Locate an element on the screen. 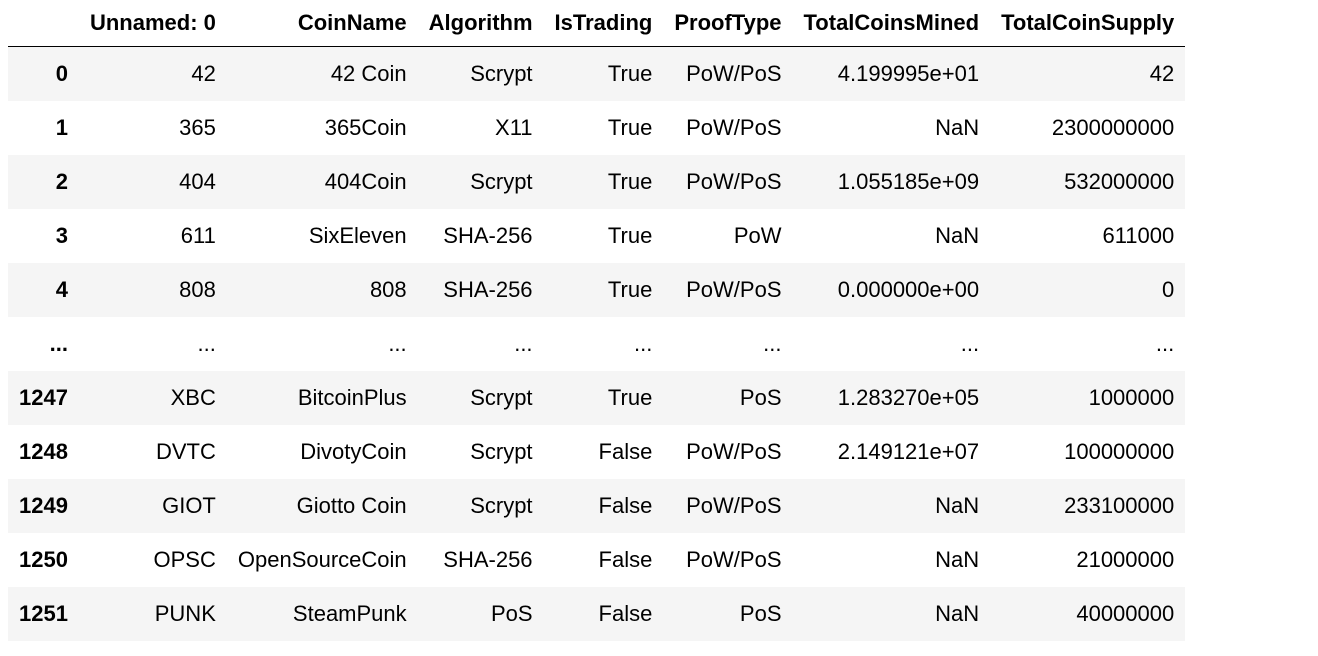 Image resolution: width=1318 pixels, height=656 pixels. cell-coinname: DivotyCoin is located at coordinates (353, 451).